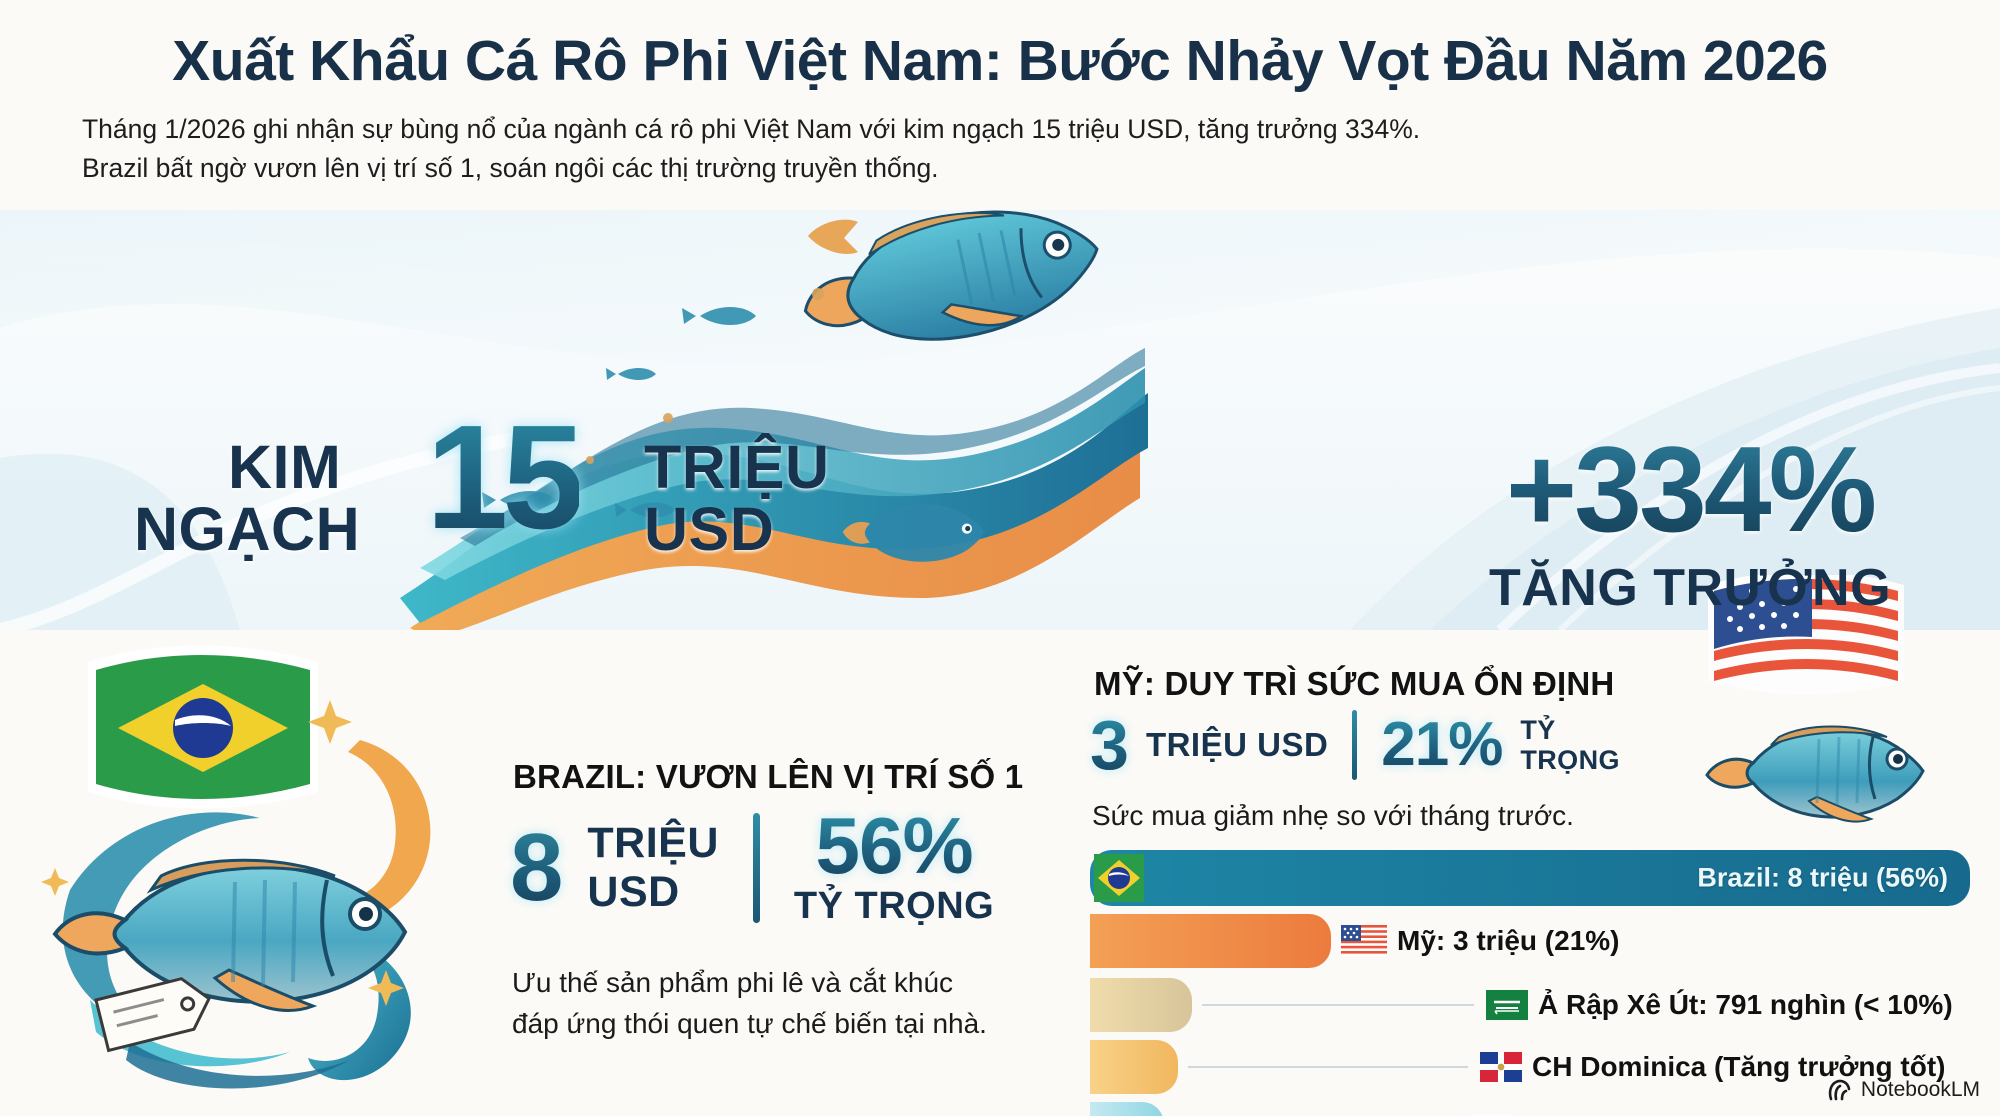  What do you see at coordinates (505, 477) in the screenshot?
I see `hero-value-15: 15` at bounding box center [505, 477].